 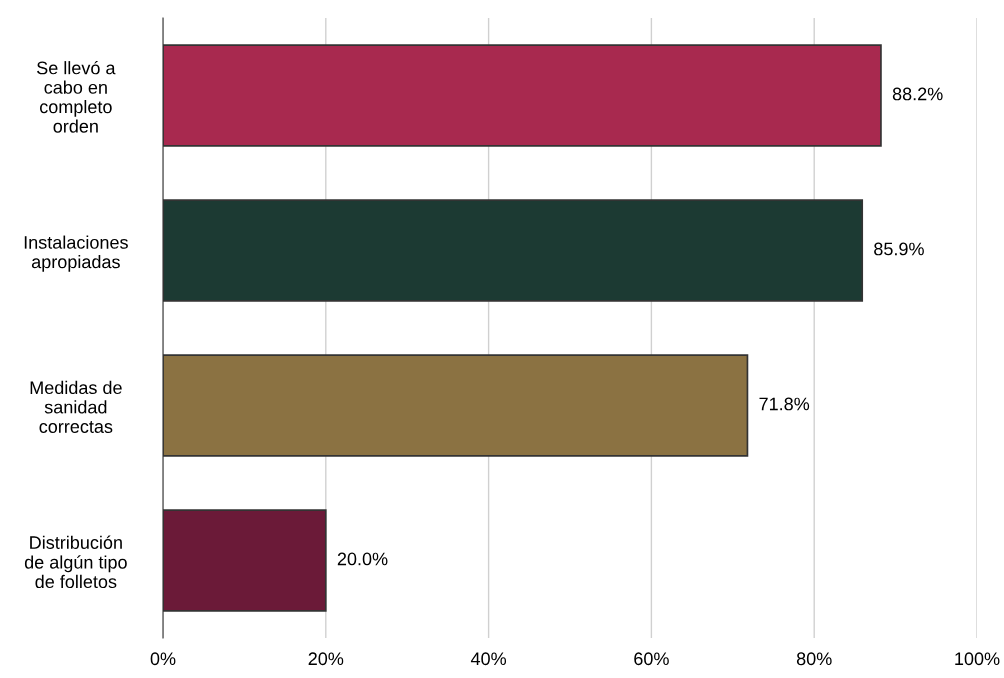 I want to click on y-tick-label: Medidas de sanidad correctas, so click(x=76, y=406).